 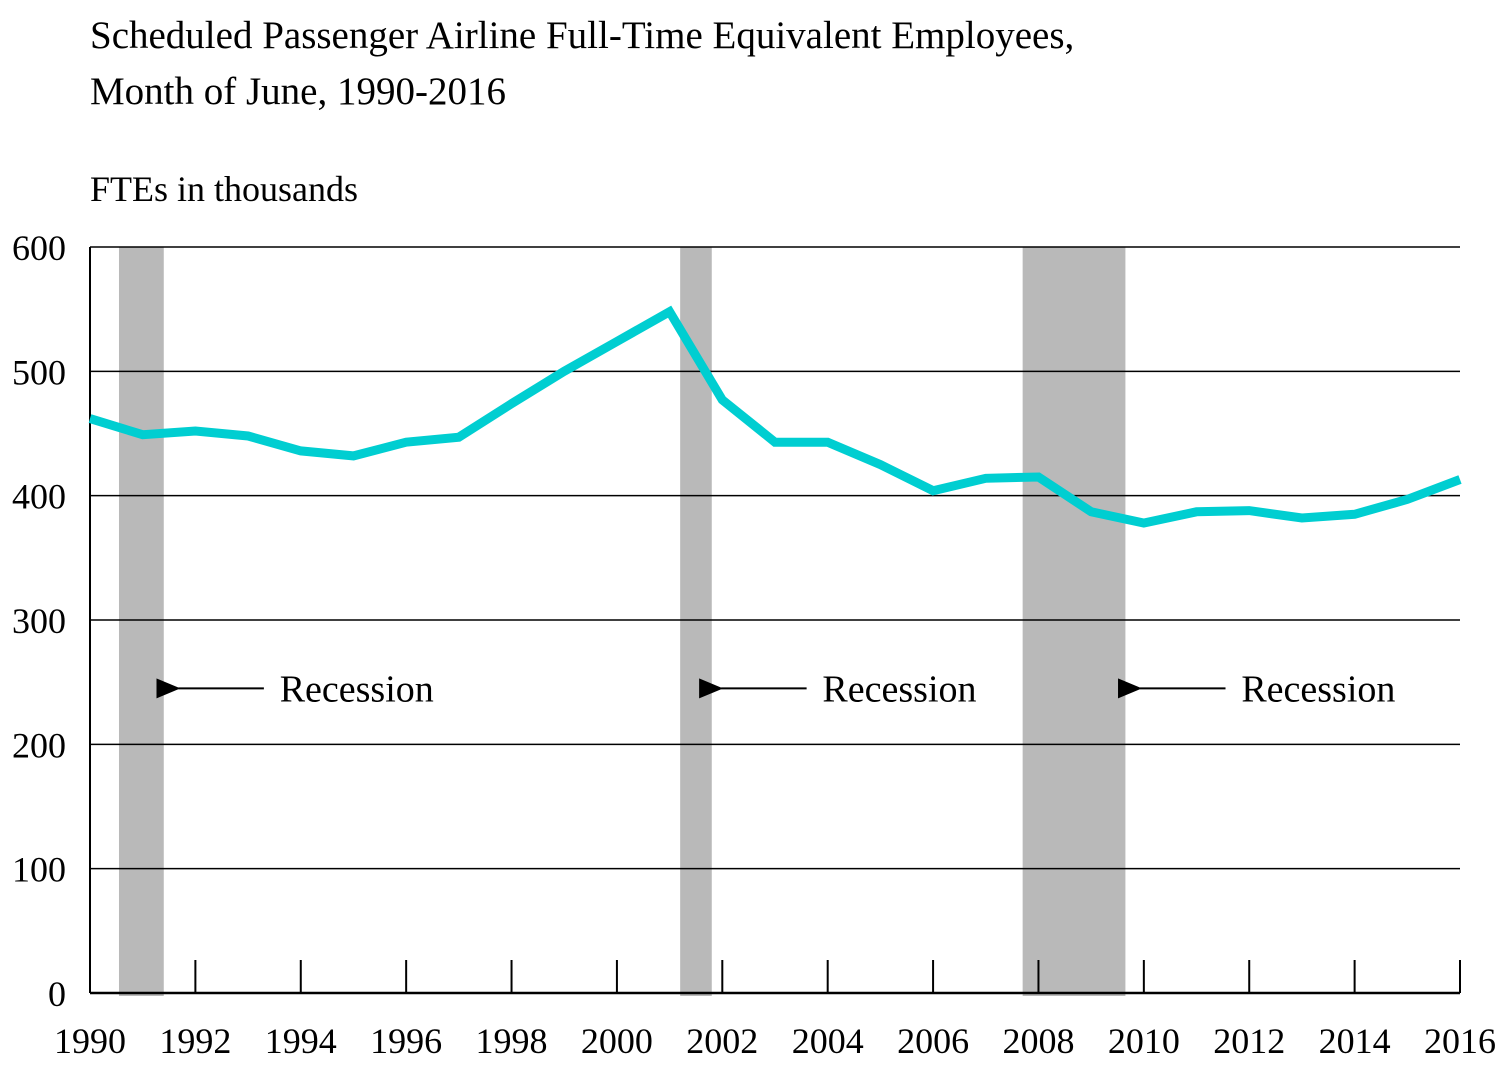 What do you see at coordinates (39, 745) in the screenshot?
I see `y-tick-label-200: 200` at bounding box center [39, 745].